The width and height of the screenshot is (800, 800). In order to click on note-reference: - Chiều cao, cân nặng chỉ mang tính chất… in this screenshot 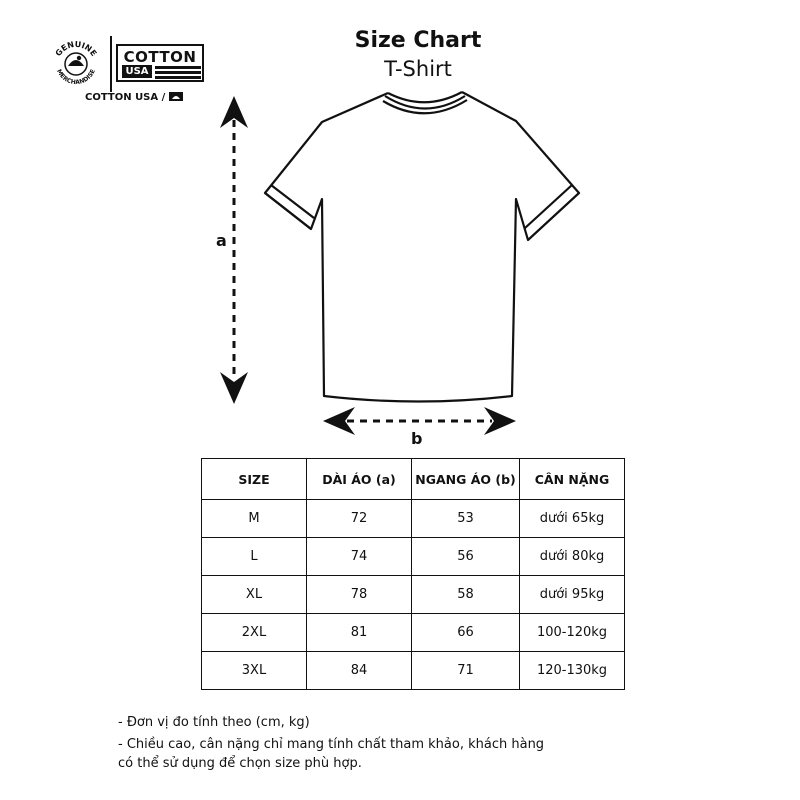, I will do `click(331, 744)`.